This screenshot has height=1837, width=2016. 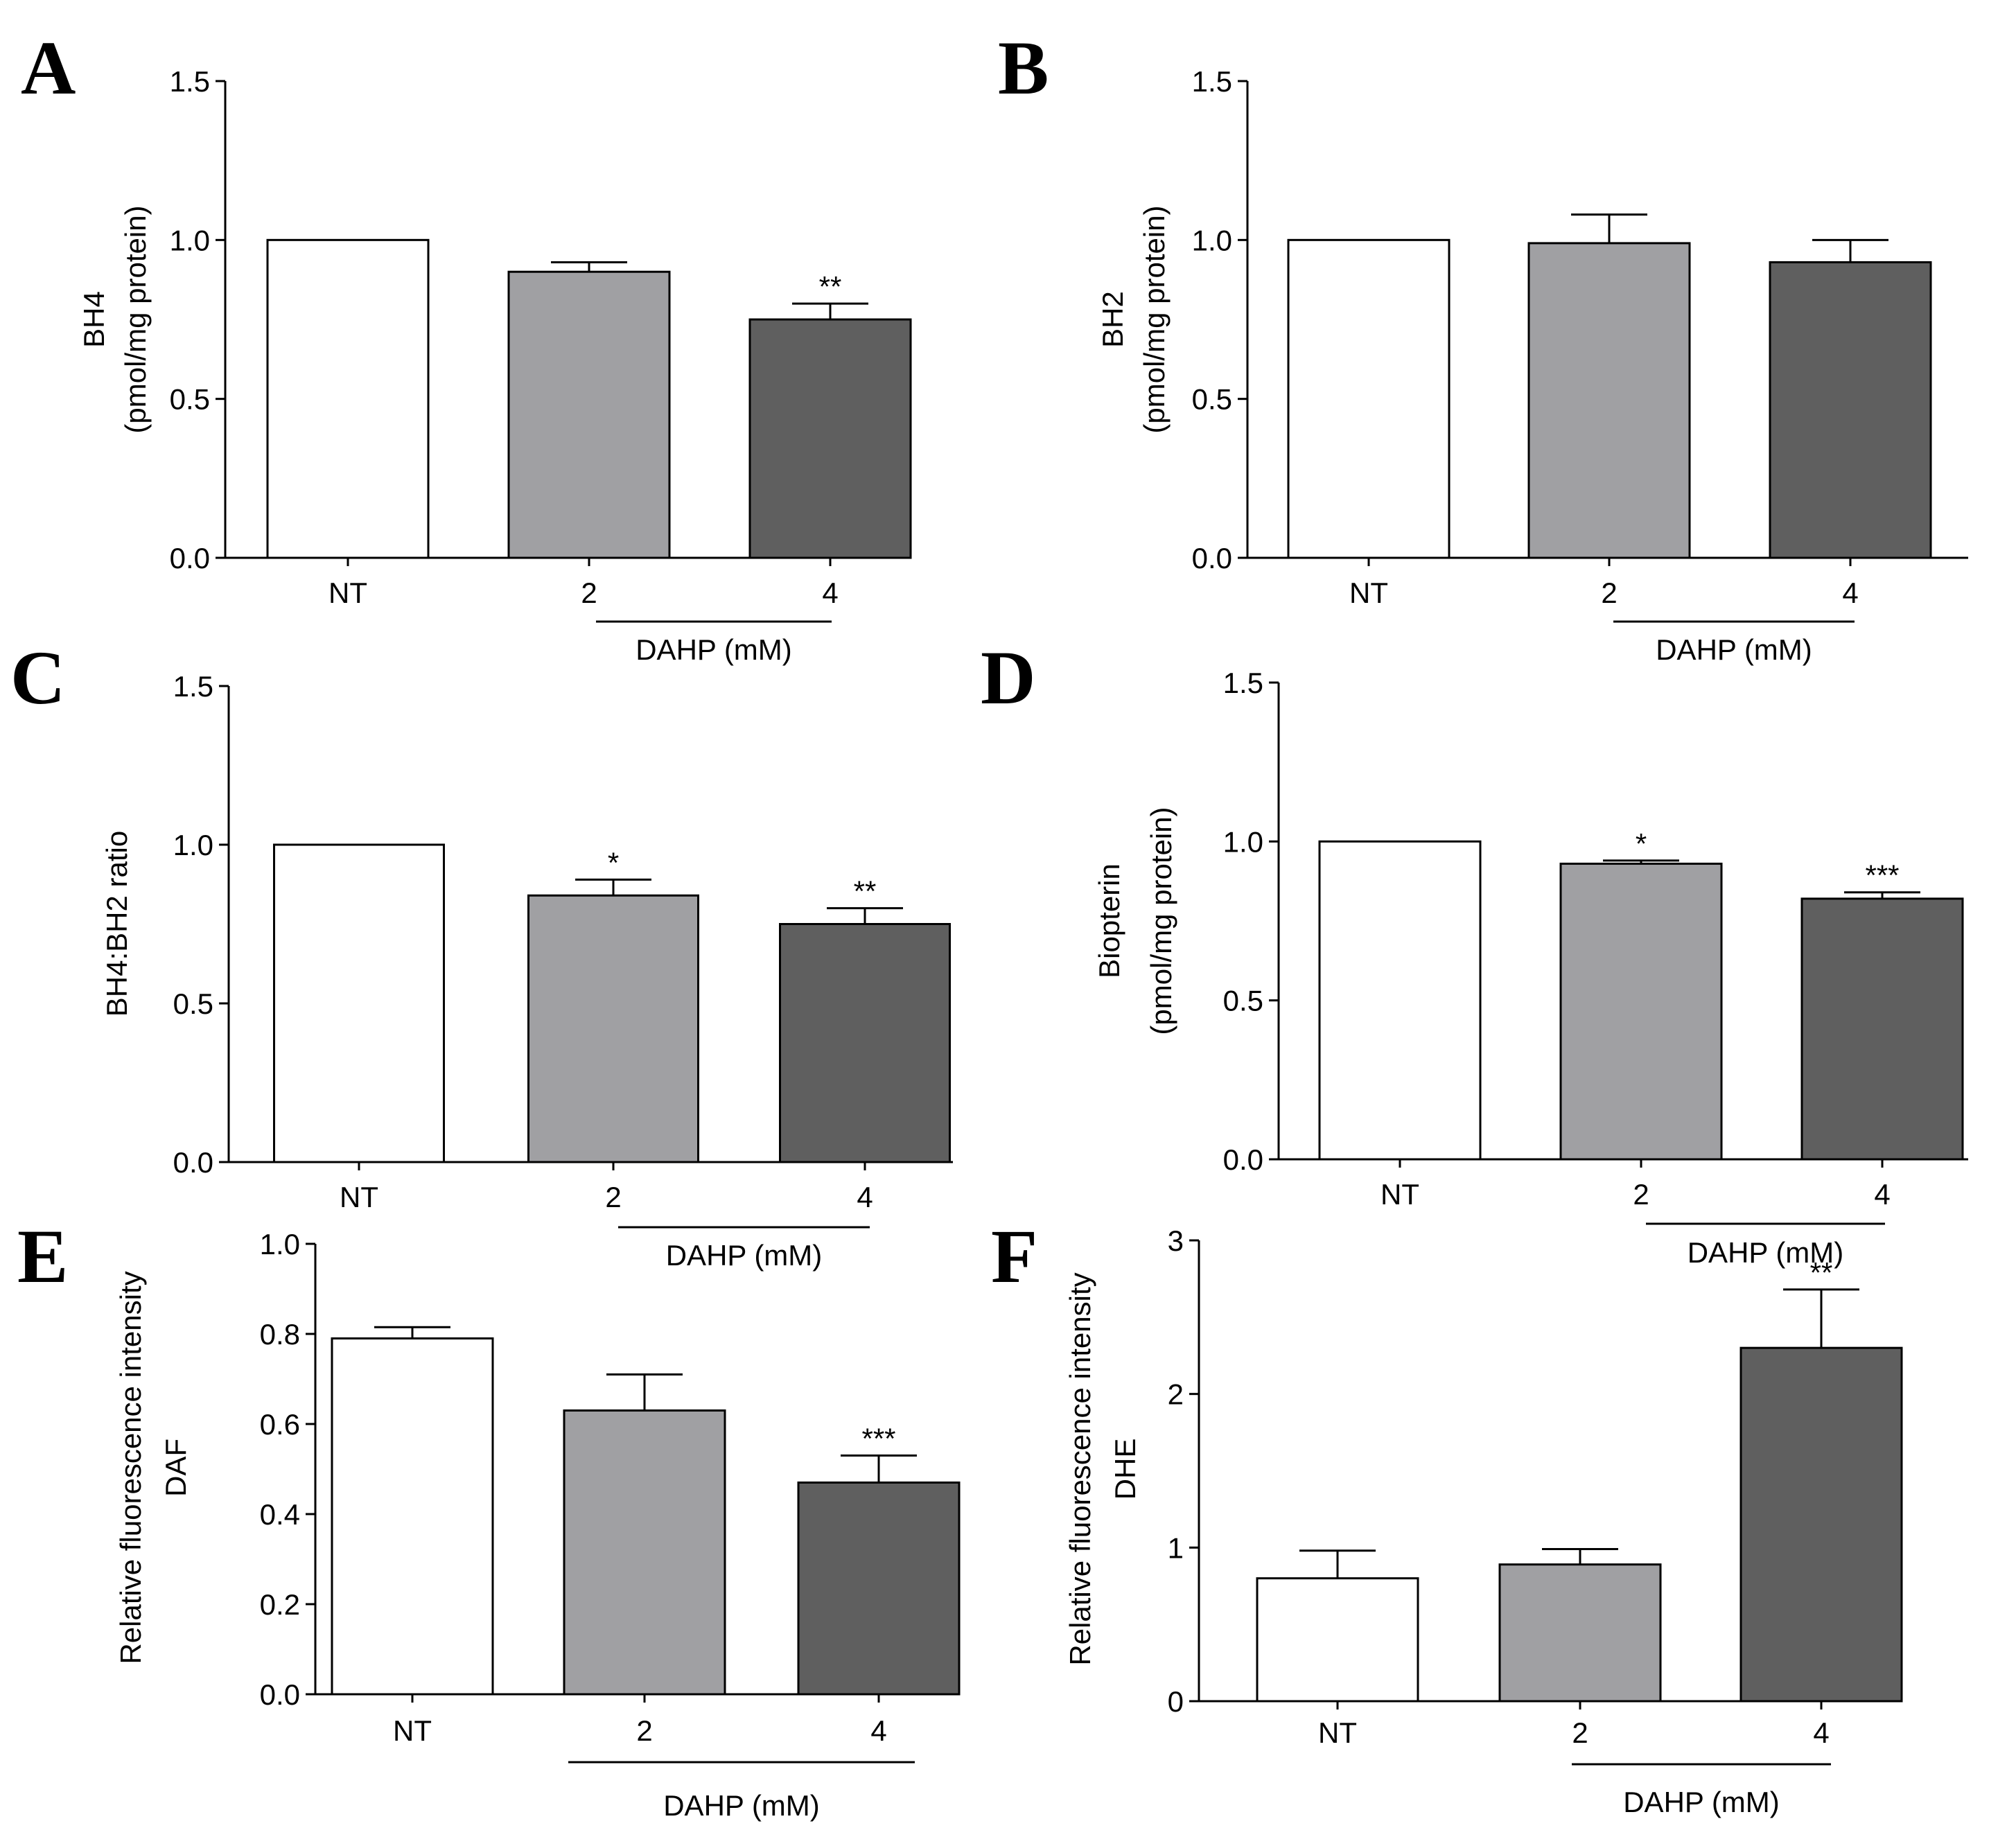 I want to click on y-tick-label-d-1: 0.5, so click(x=1243, y=1001).